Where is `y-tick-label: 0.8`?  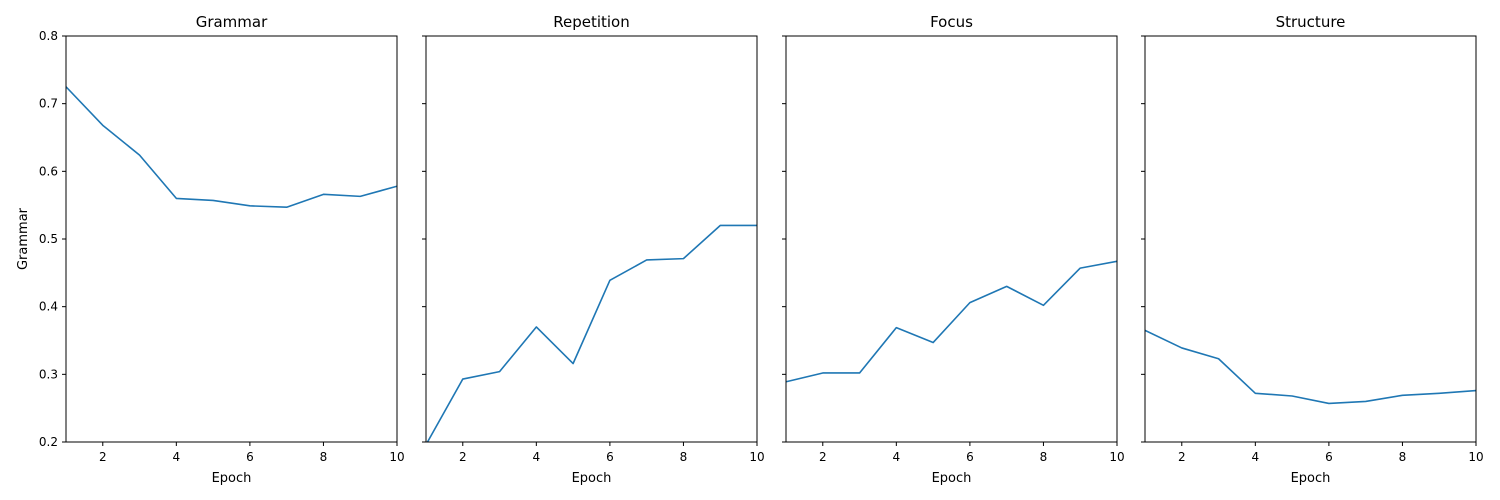
y-tick-label: 0.8 is located at coordinates (48, 36).